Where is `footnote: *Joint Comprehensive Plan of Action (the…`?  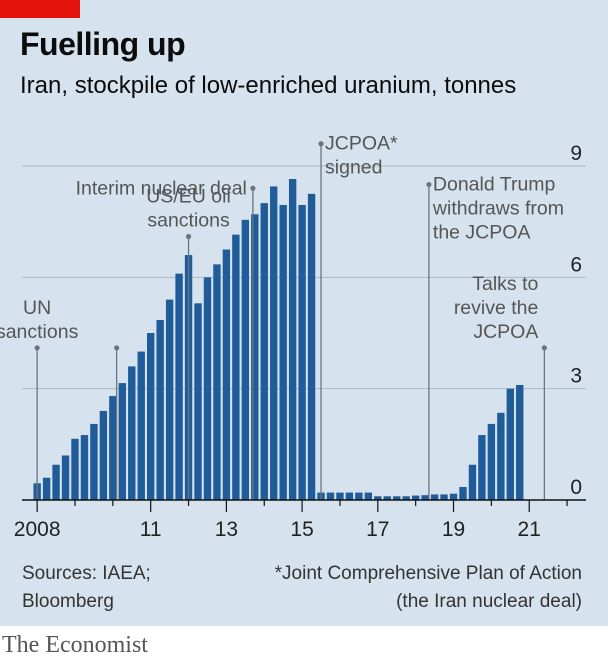 footnote: *Joint Comprehensive Plan of Action (the… is located at coordinates (428, 588).